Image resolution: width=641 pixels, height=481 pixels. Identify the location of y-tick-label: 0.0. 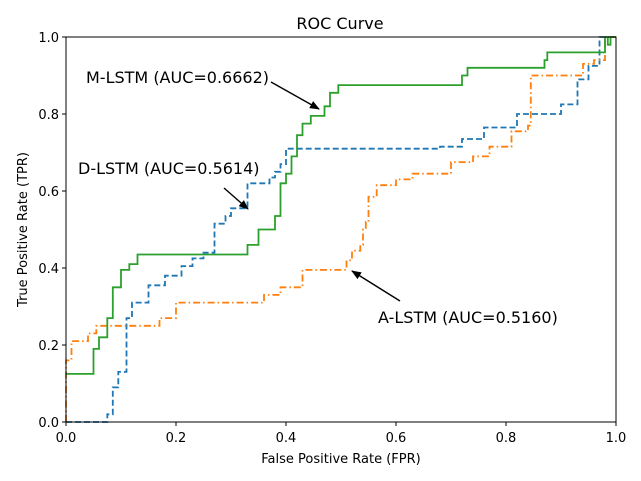
(48, 423).